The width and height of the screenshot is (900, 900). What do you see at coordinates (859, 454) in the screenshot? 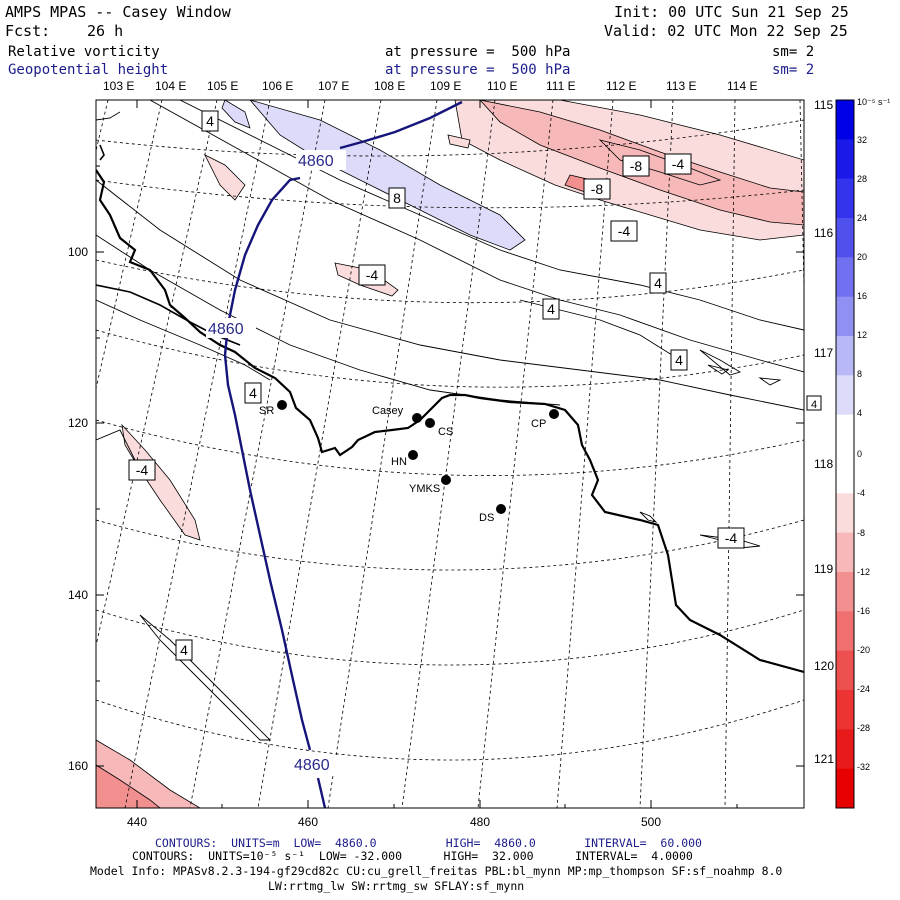
I see `colorbar-label: 0` at bounding box center [859, 454].